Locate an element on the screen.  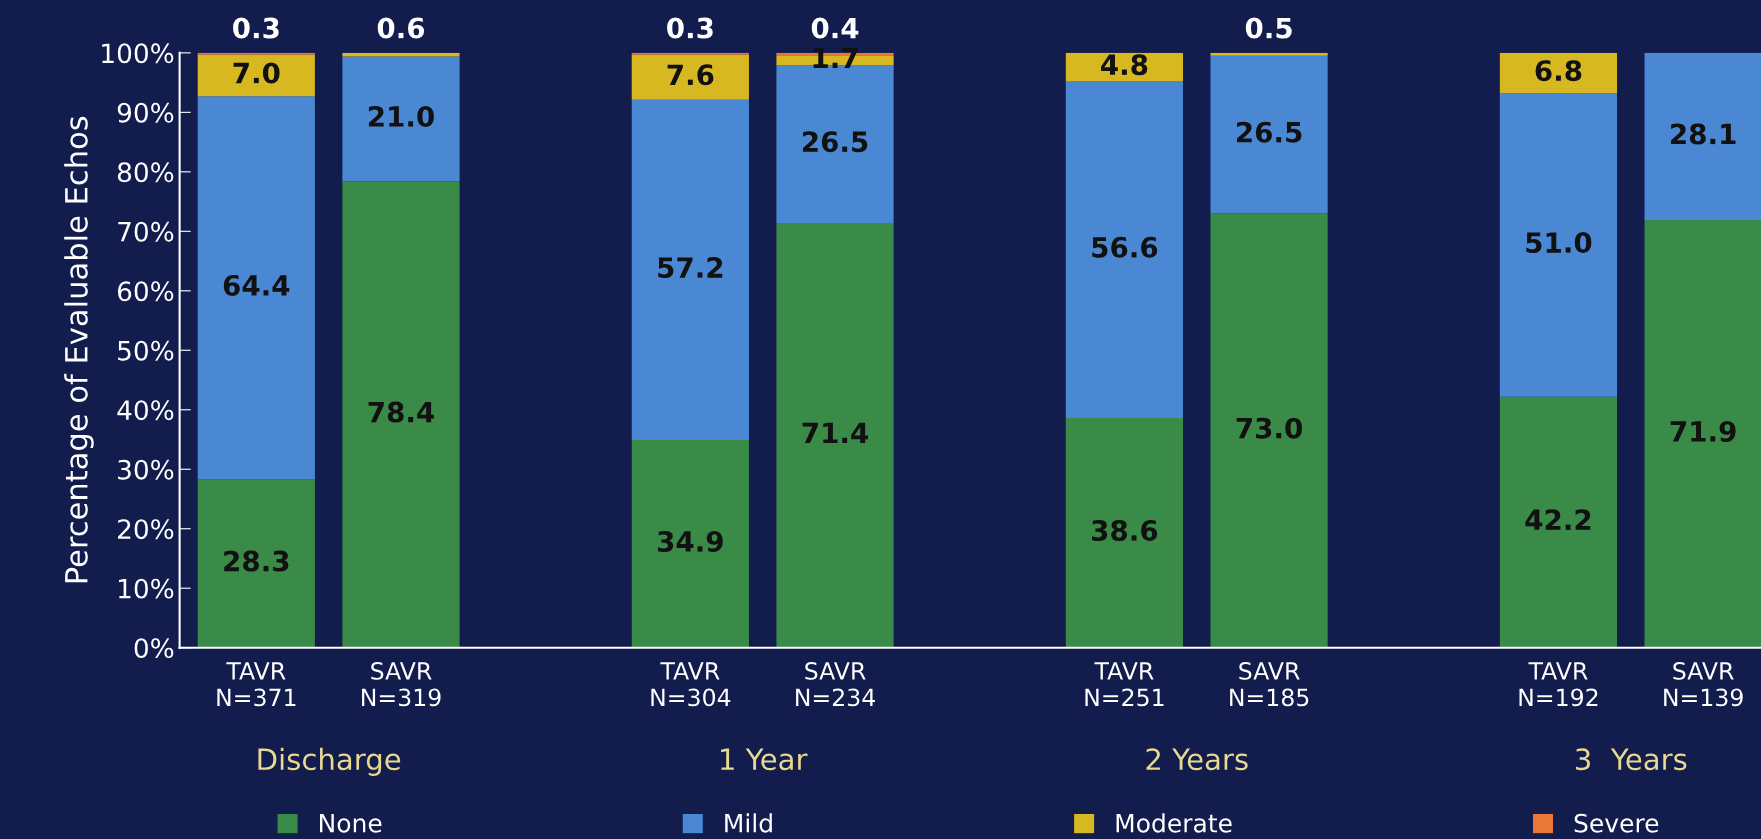
x-tick-label: SAVR N=319 is located at coordinates (401, 684).